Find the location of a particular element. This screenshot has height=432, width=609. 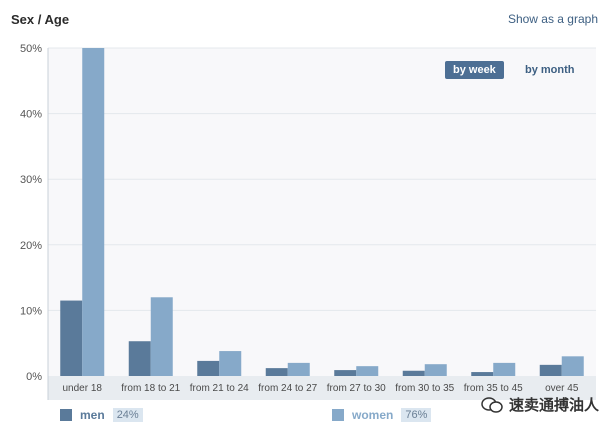

legend-label-men: men is located at coordinates (92, 415).